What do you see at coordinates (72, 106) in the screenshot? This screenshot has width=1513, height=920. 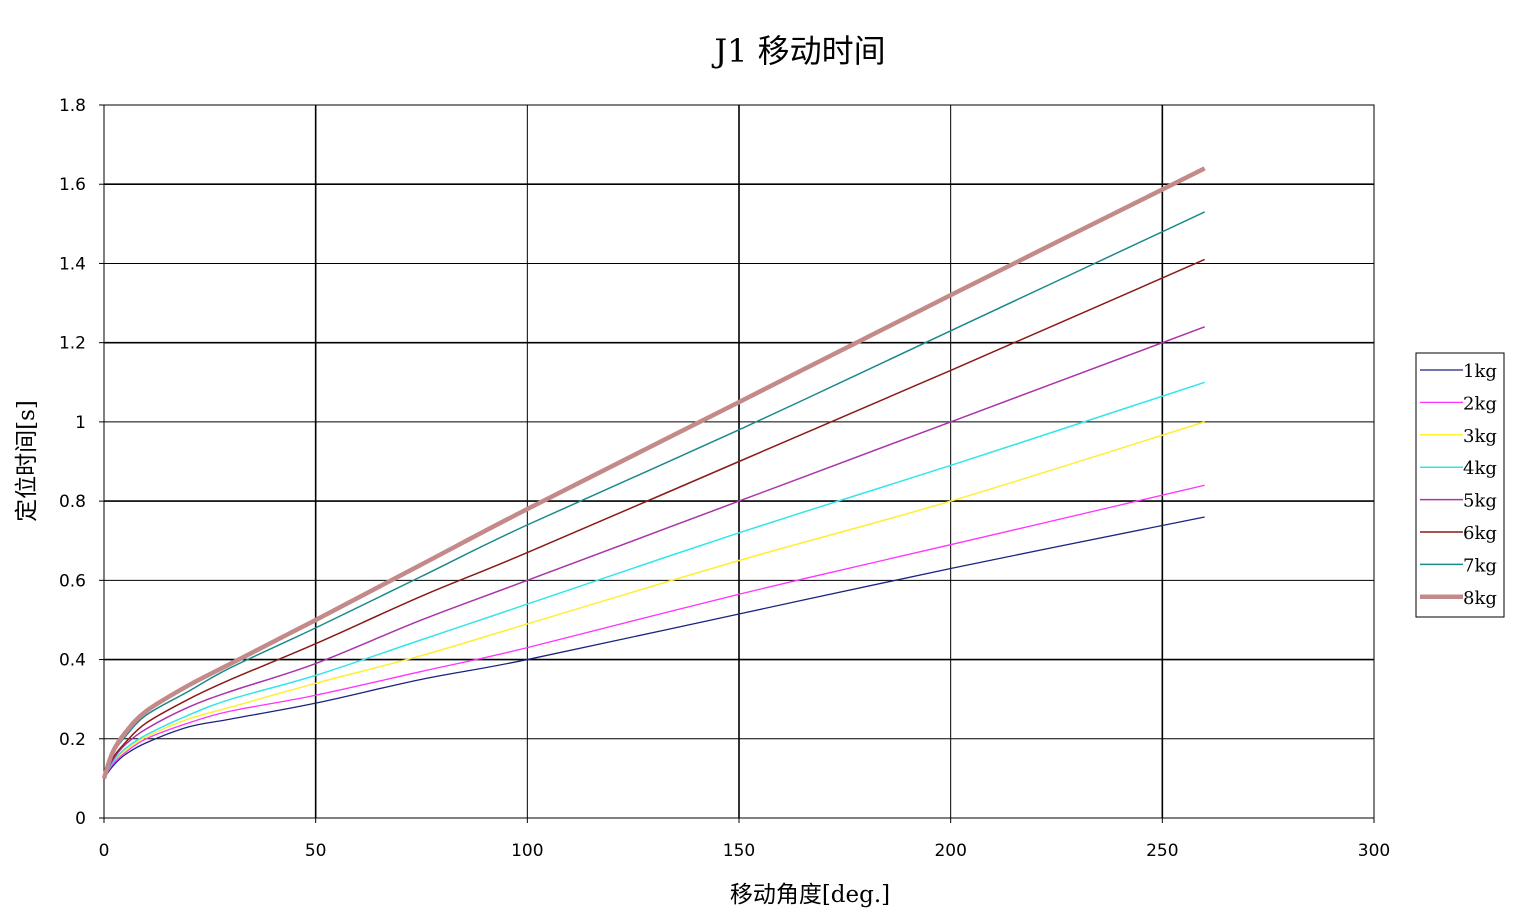 I see `y-tick-label: 1.8` at bounding box center [72, 106].